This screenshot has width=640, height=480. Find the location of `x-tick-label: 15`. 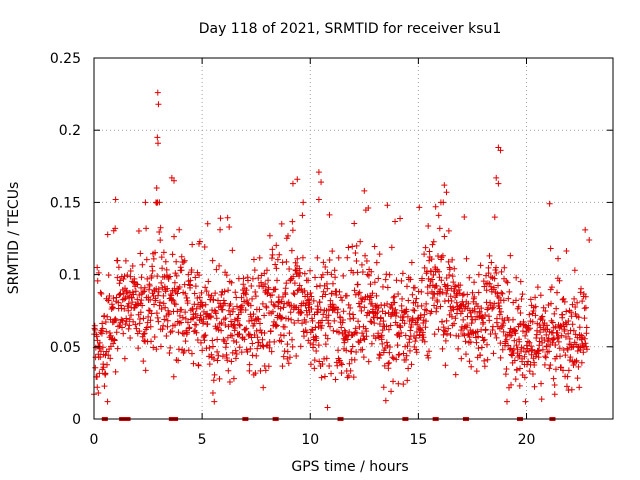

x-tick-label: 15 is located at coordinates (418, 440).